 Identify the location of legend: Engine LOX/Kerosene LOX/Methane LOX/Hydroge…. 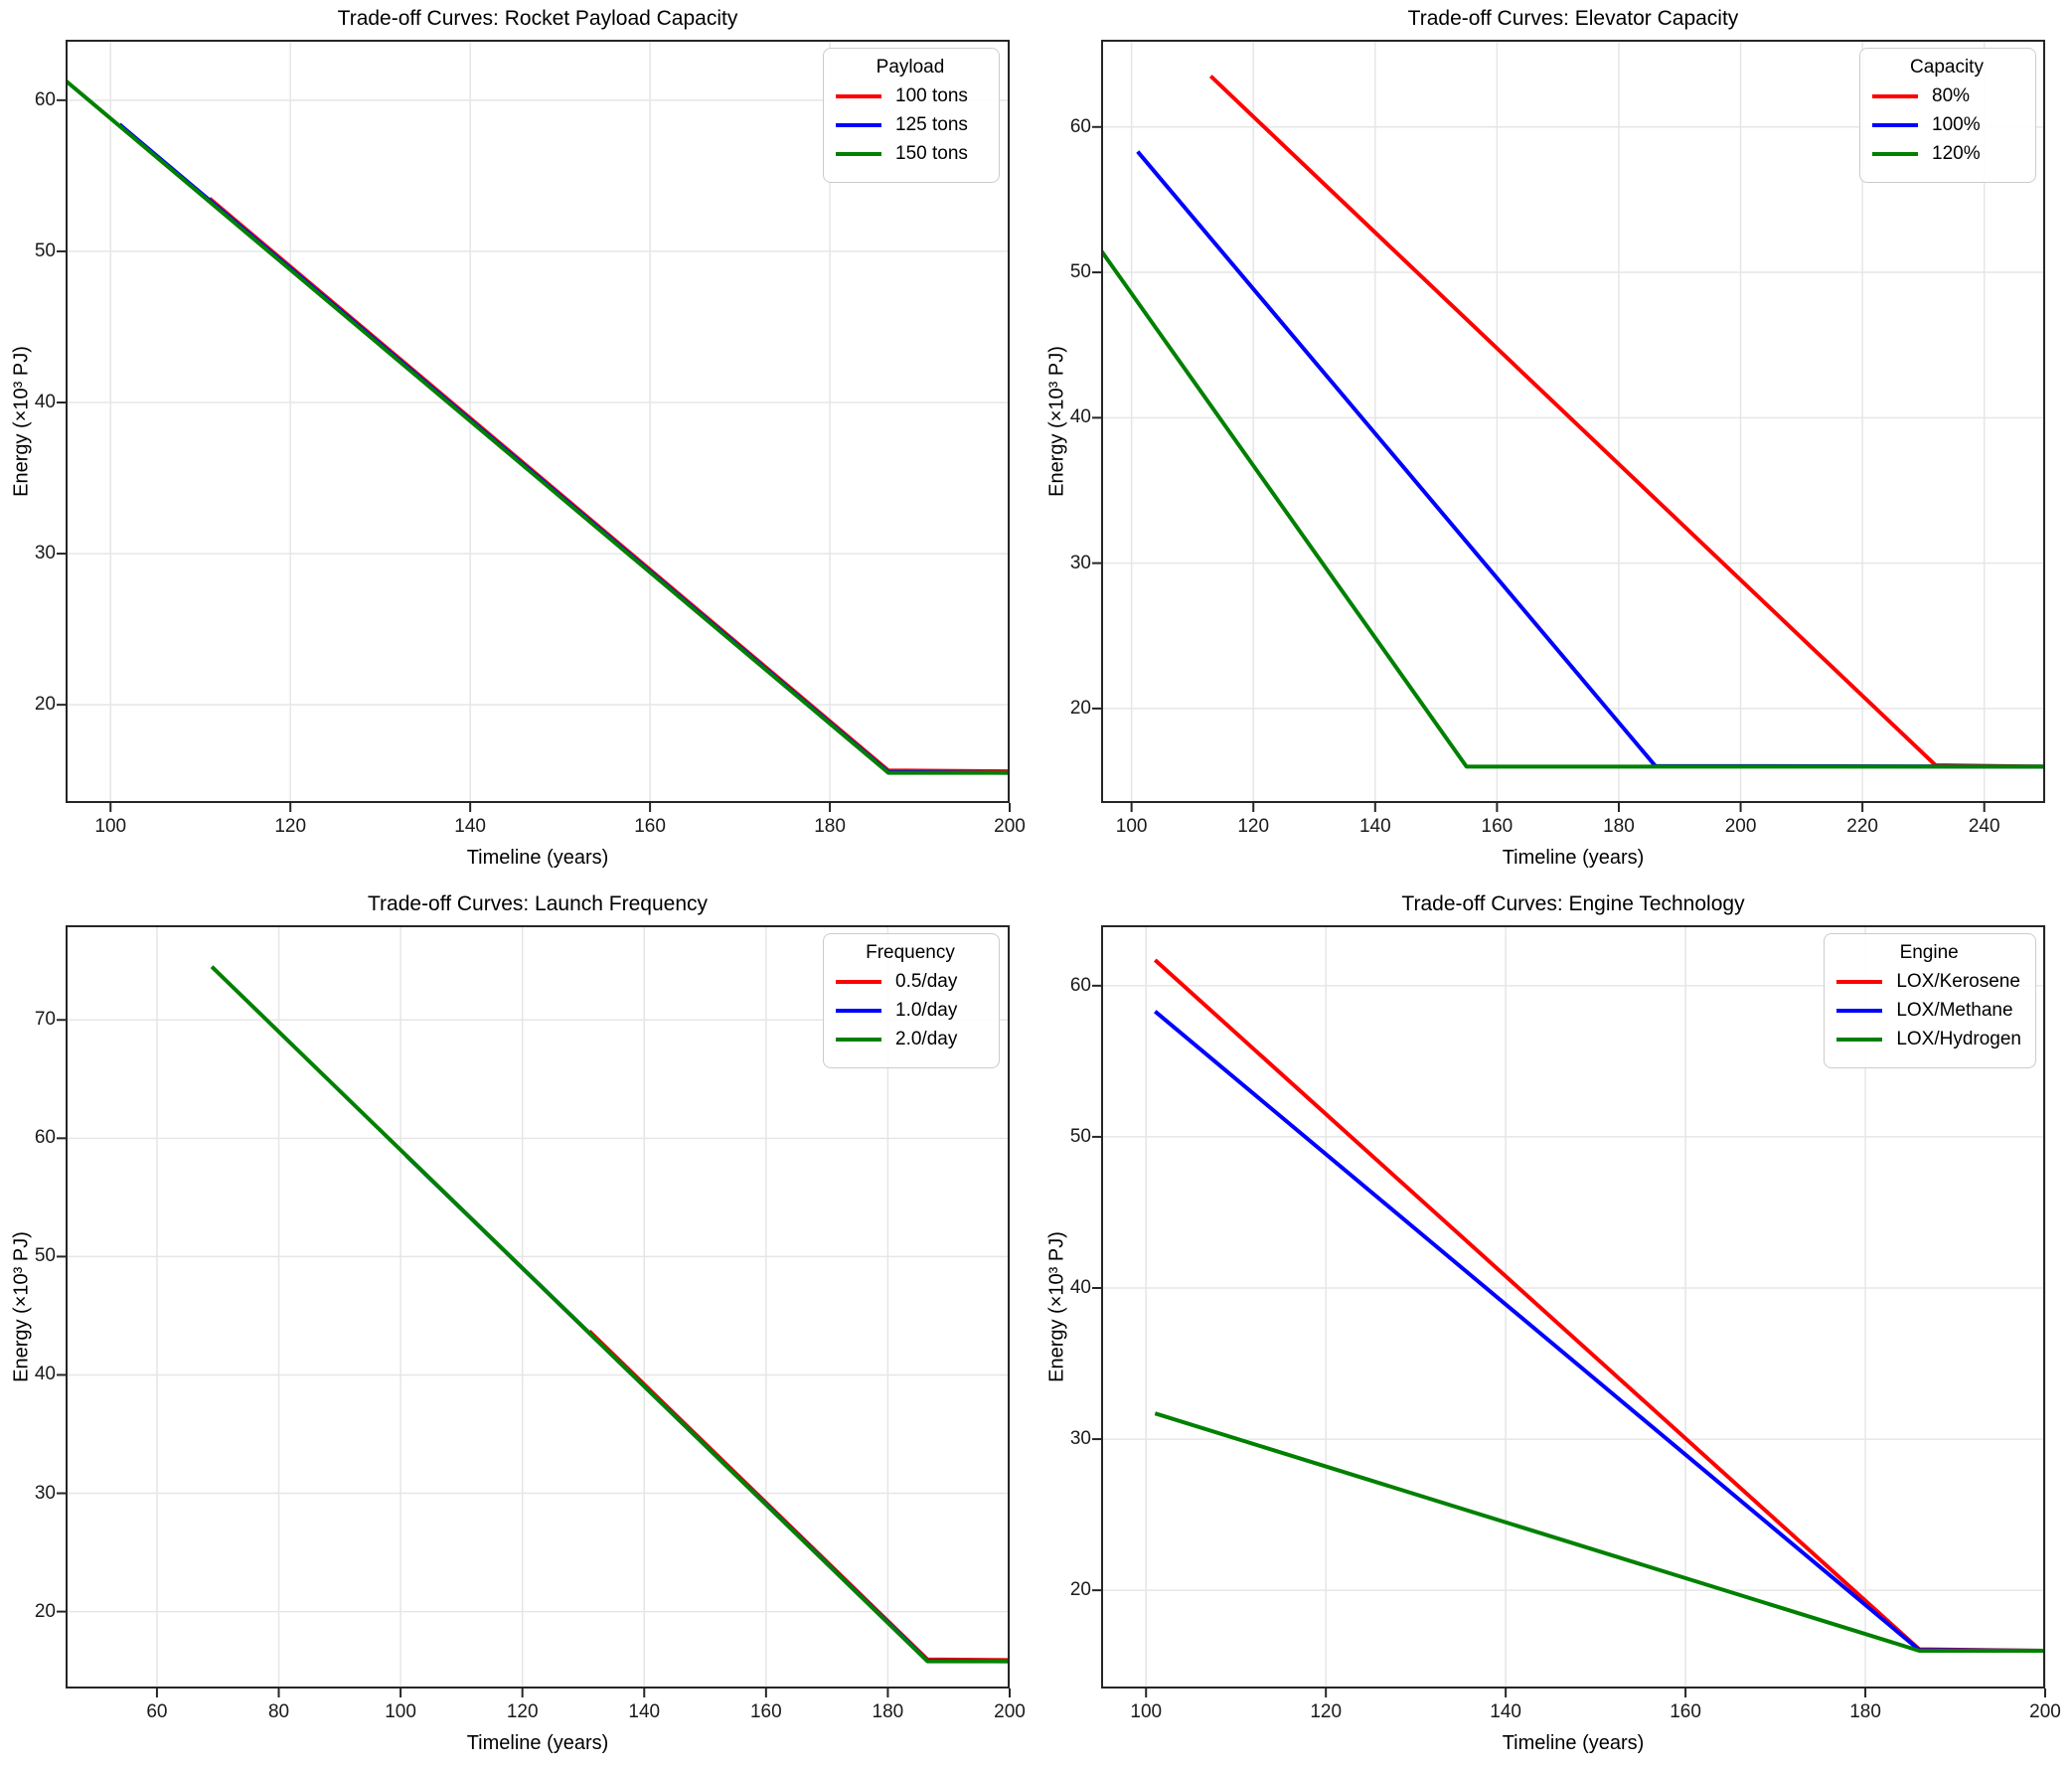
(1930, 1000).